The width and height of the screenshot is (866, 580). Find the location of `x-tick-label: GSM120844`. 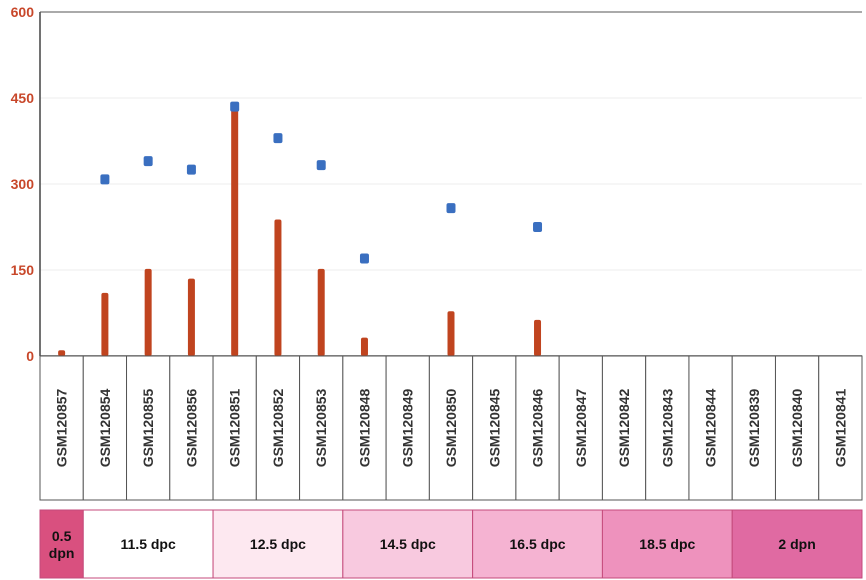

x-tick-label: GSM120844 is located at coordinates (711, 427).